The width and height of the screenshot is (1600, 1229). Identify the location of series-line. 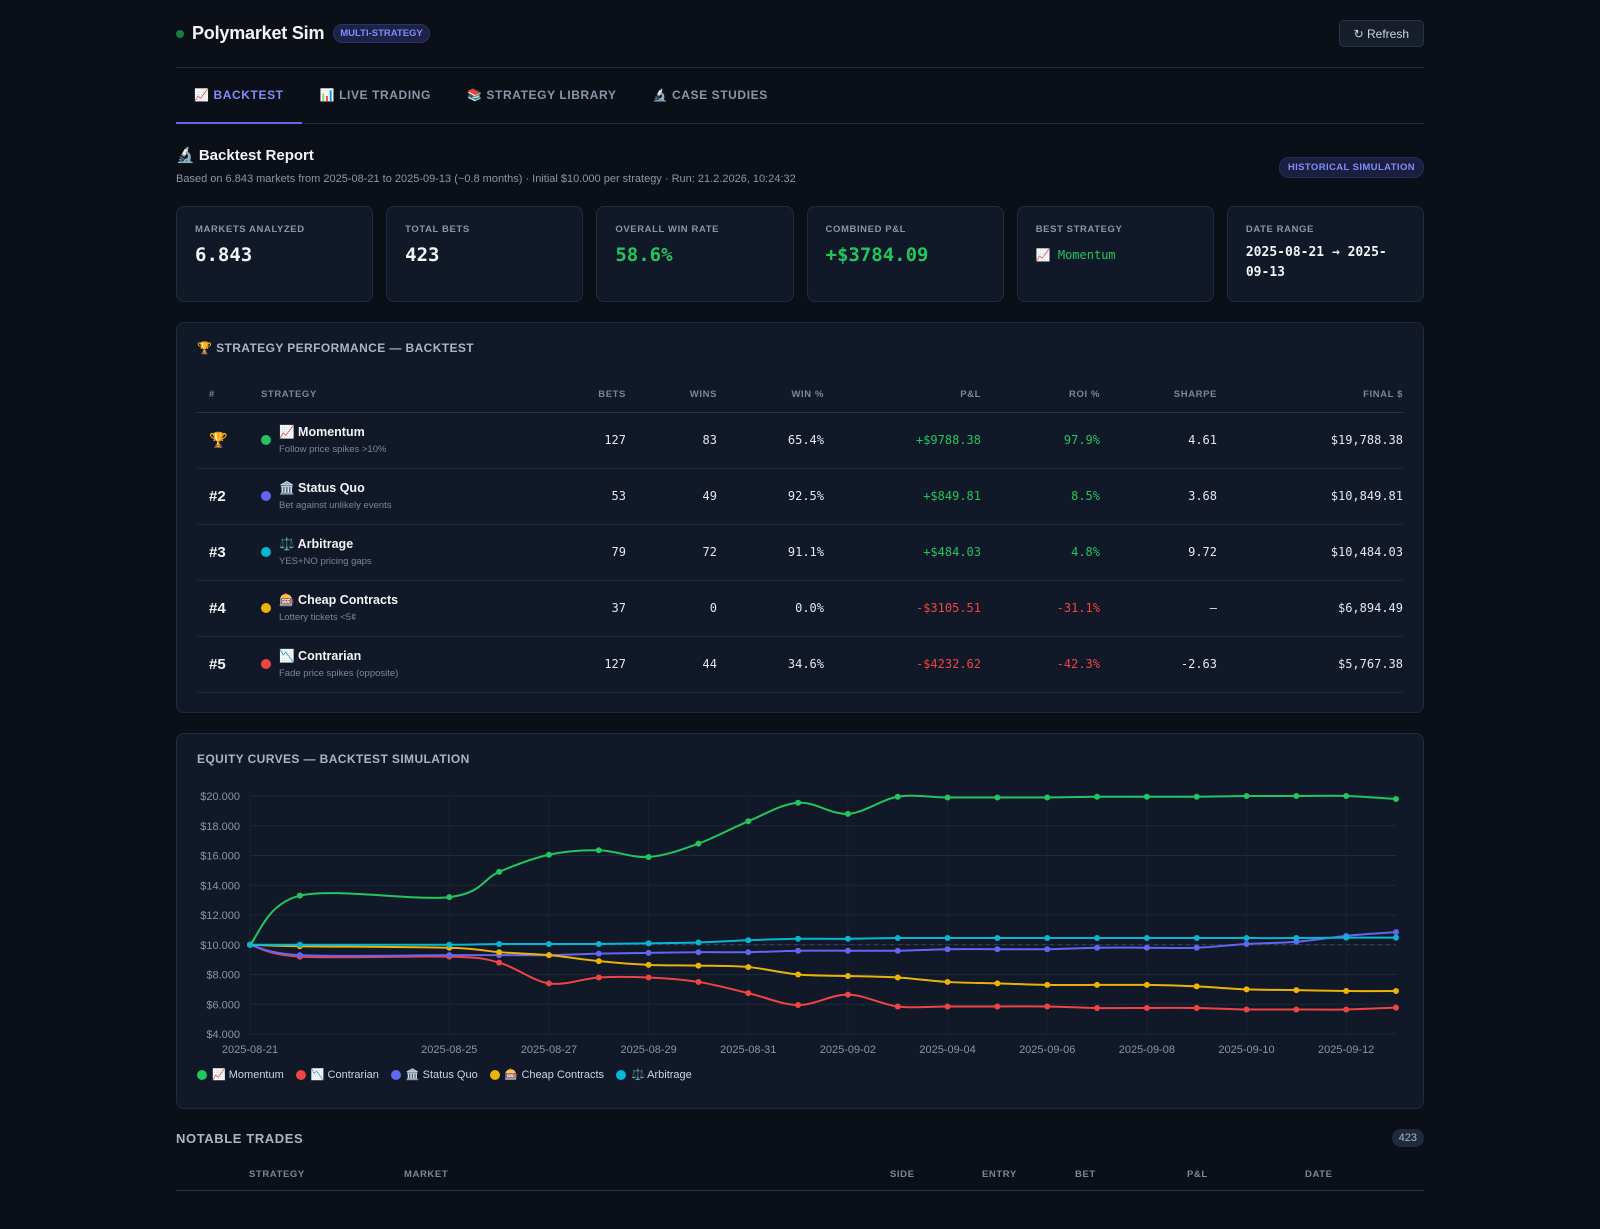
(823, 968).